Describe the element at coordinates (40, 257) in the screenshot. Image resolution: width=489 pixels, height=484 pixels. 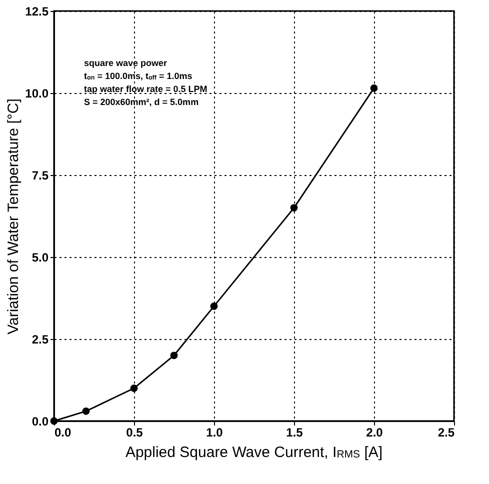
I see `y-tick-label: 5.0` at that location.